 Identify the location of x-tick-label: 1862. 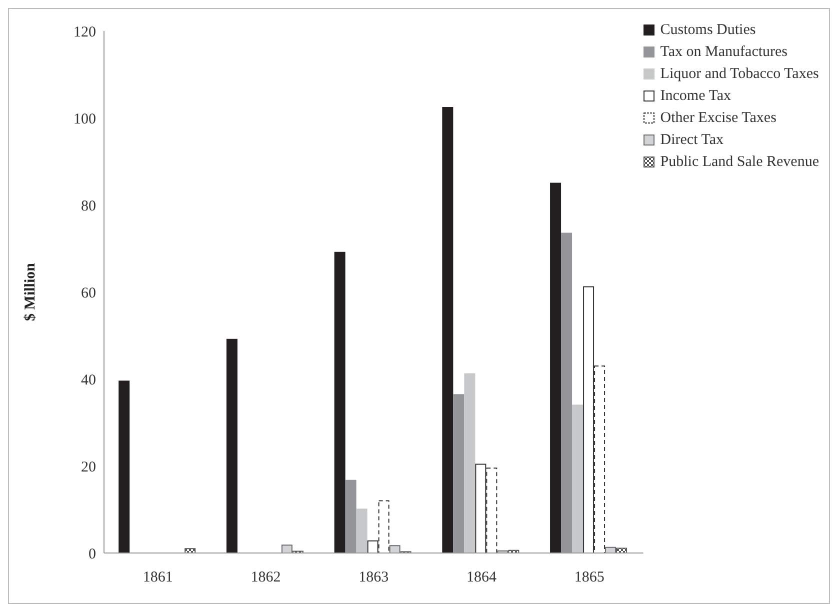
(265, 578).